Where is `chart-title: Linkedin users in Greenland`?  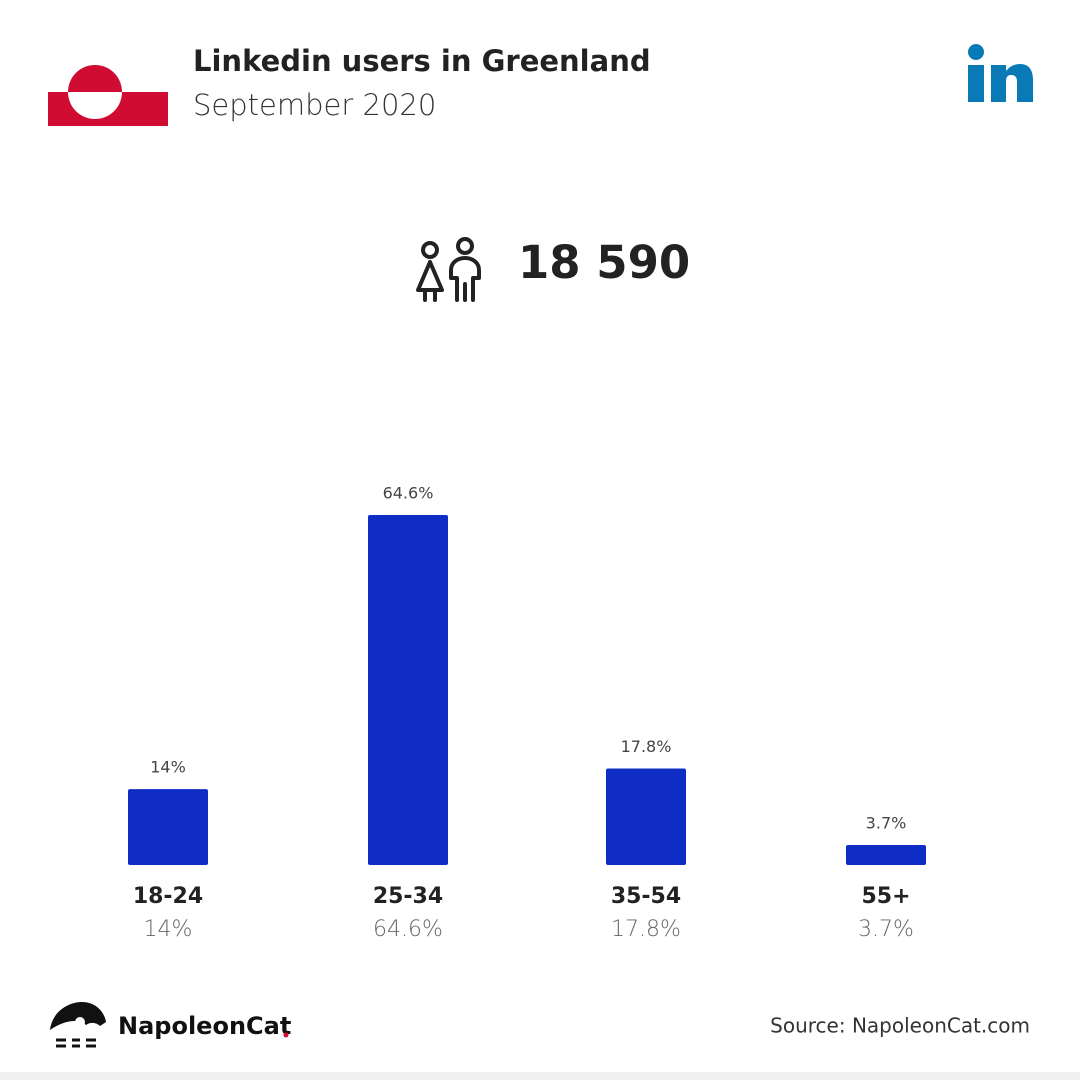 chart-title: Linkedin users in Greenland is located at coordinates (422, 61).